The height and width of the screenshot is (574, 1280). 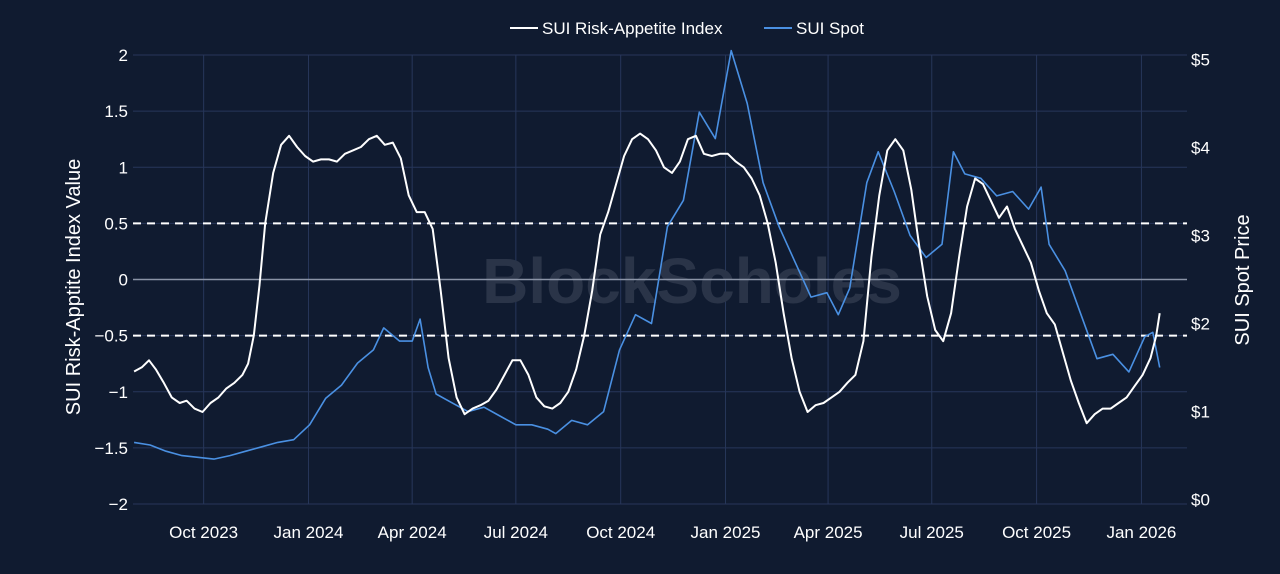 I want to click on x-tick-label: Jul 2024, so click(x=516, y=532).